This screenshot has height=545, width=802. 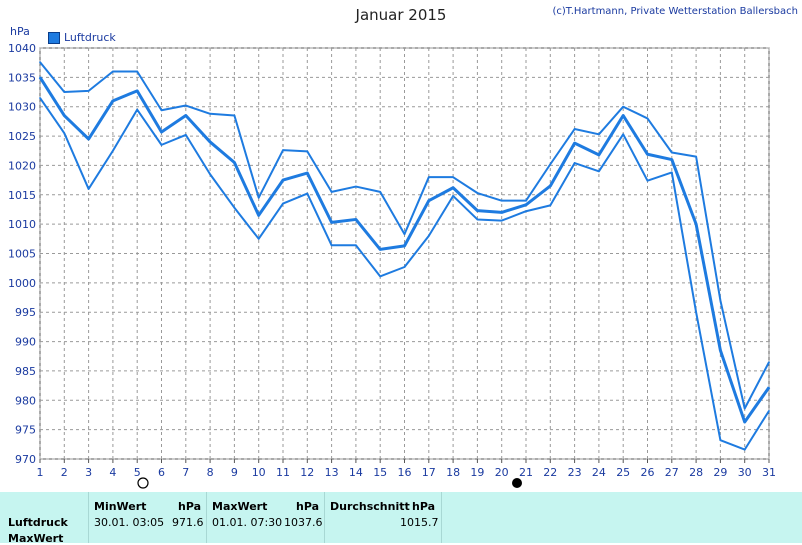 What do you see at coordinates (38, 522) in the screenshot?
I see `row-label-luftdruck: Luftdruck` at bounding box center [38, 522].